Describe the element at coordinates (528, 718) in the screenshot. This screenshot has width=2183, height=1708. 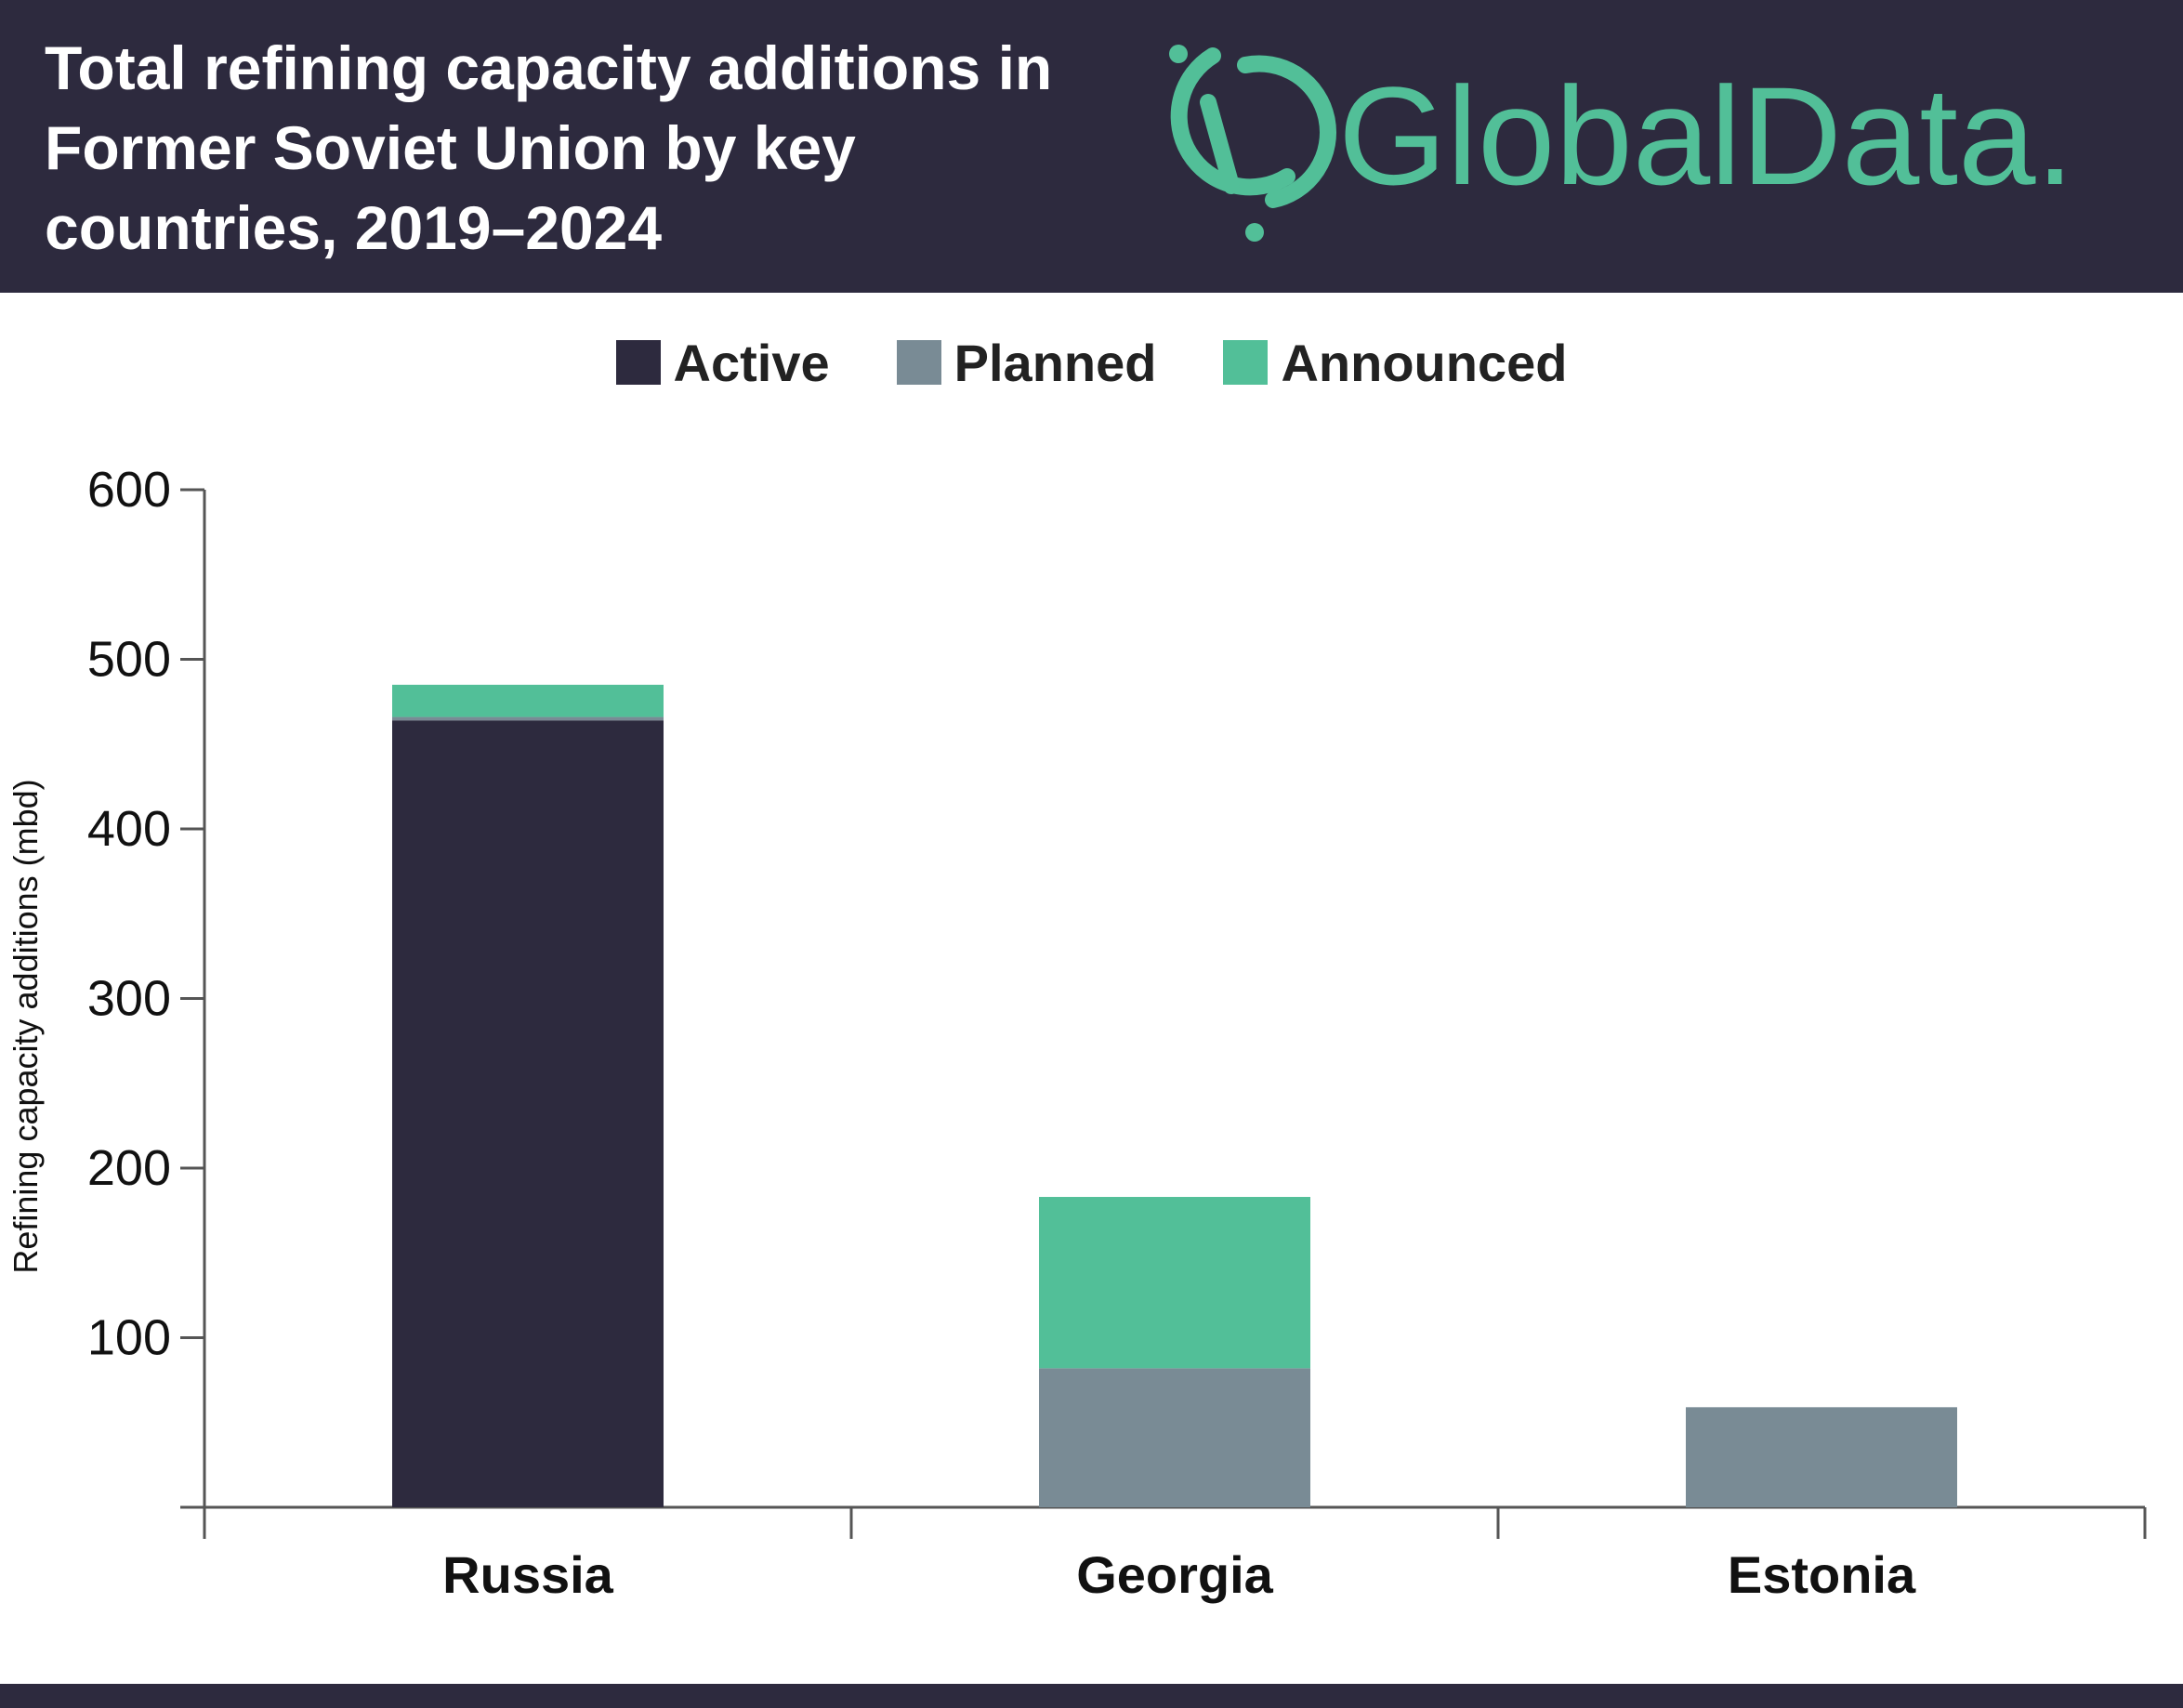
I see `bar-planned-russia` at that location.